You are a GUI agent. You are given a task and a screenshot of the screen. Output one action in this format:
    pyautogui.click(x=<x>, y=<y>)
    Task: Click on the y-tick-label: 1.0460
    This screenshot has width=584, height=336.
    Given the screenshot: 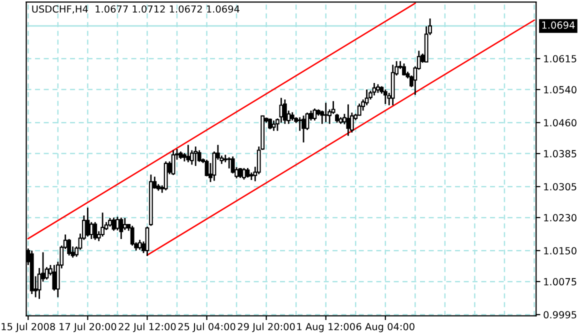 What is the action you would take?
    pyautogui.click(x=560, y=122)
    